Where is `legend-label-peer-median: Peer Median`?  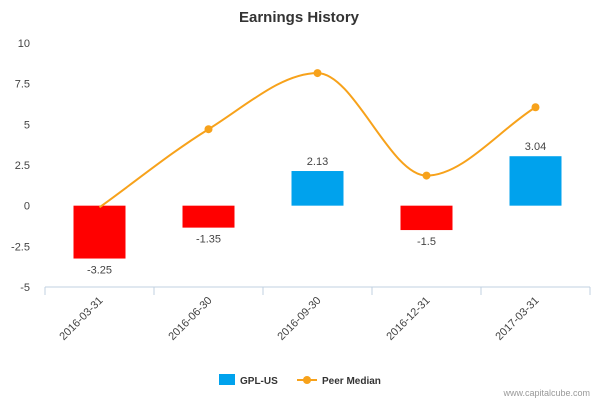
legend-label-peer-median: Peer Median is located at coordinates (351, 381).